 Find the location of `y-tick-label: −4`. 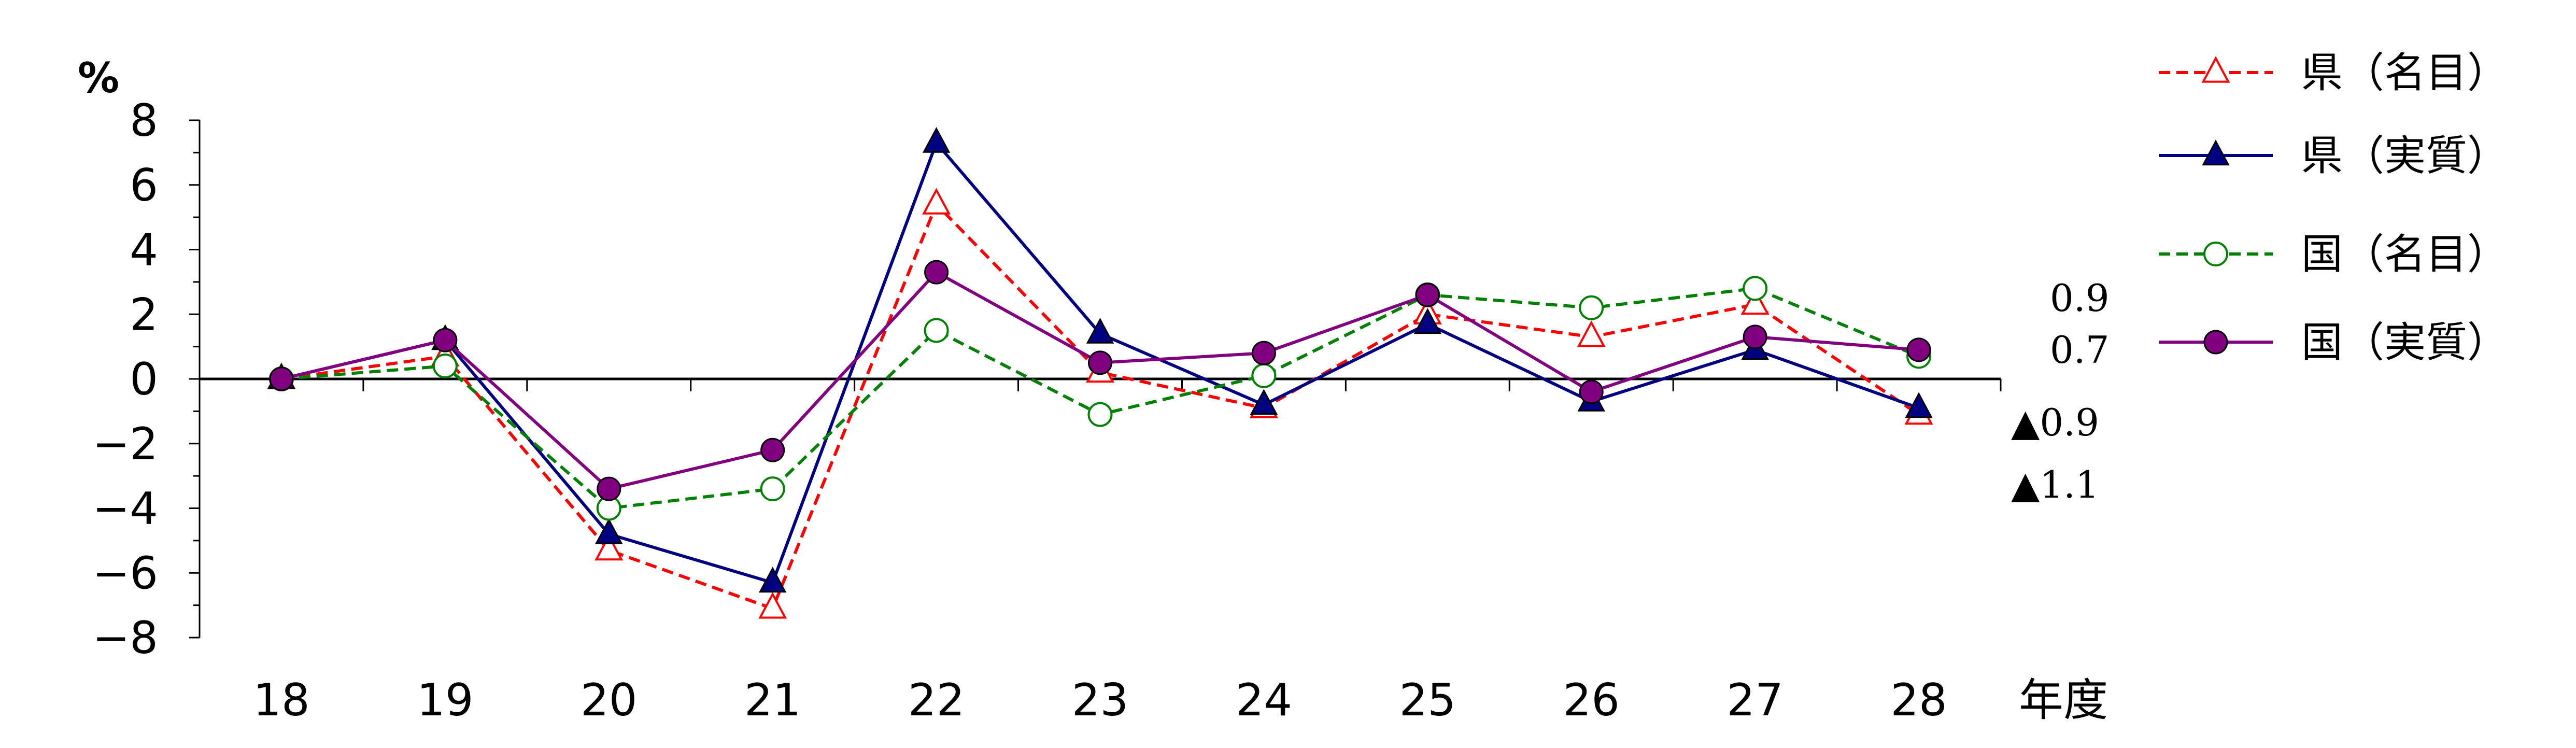

y-tick-label: −4 is located at coordinates (125, 509).